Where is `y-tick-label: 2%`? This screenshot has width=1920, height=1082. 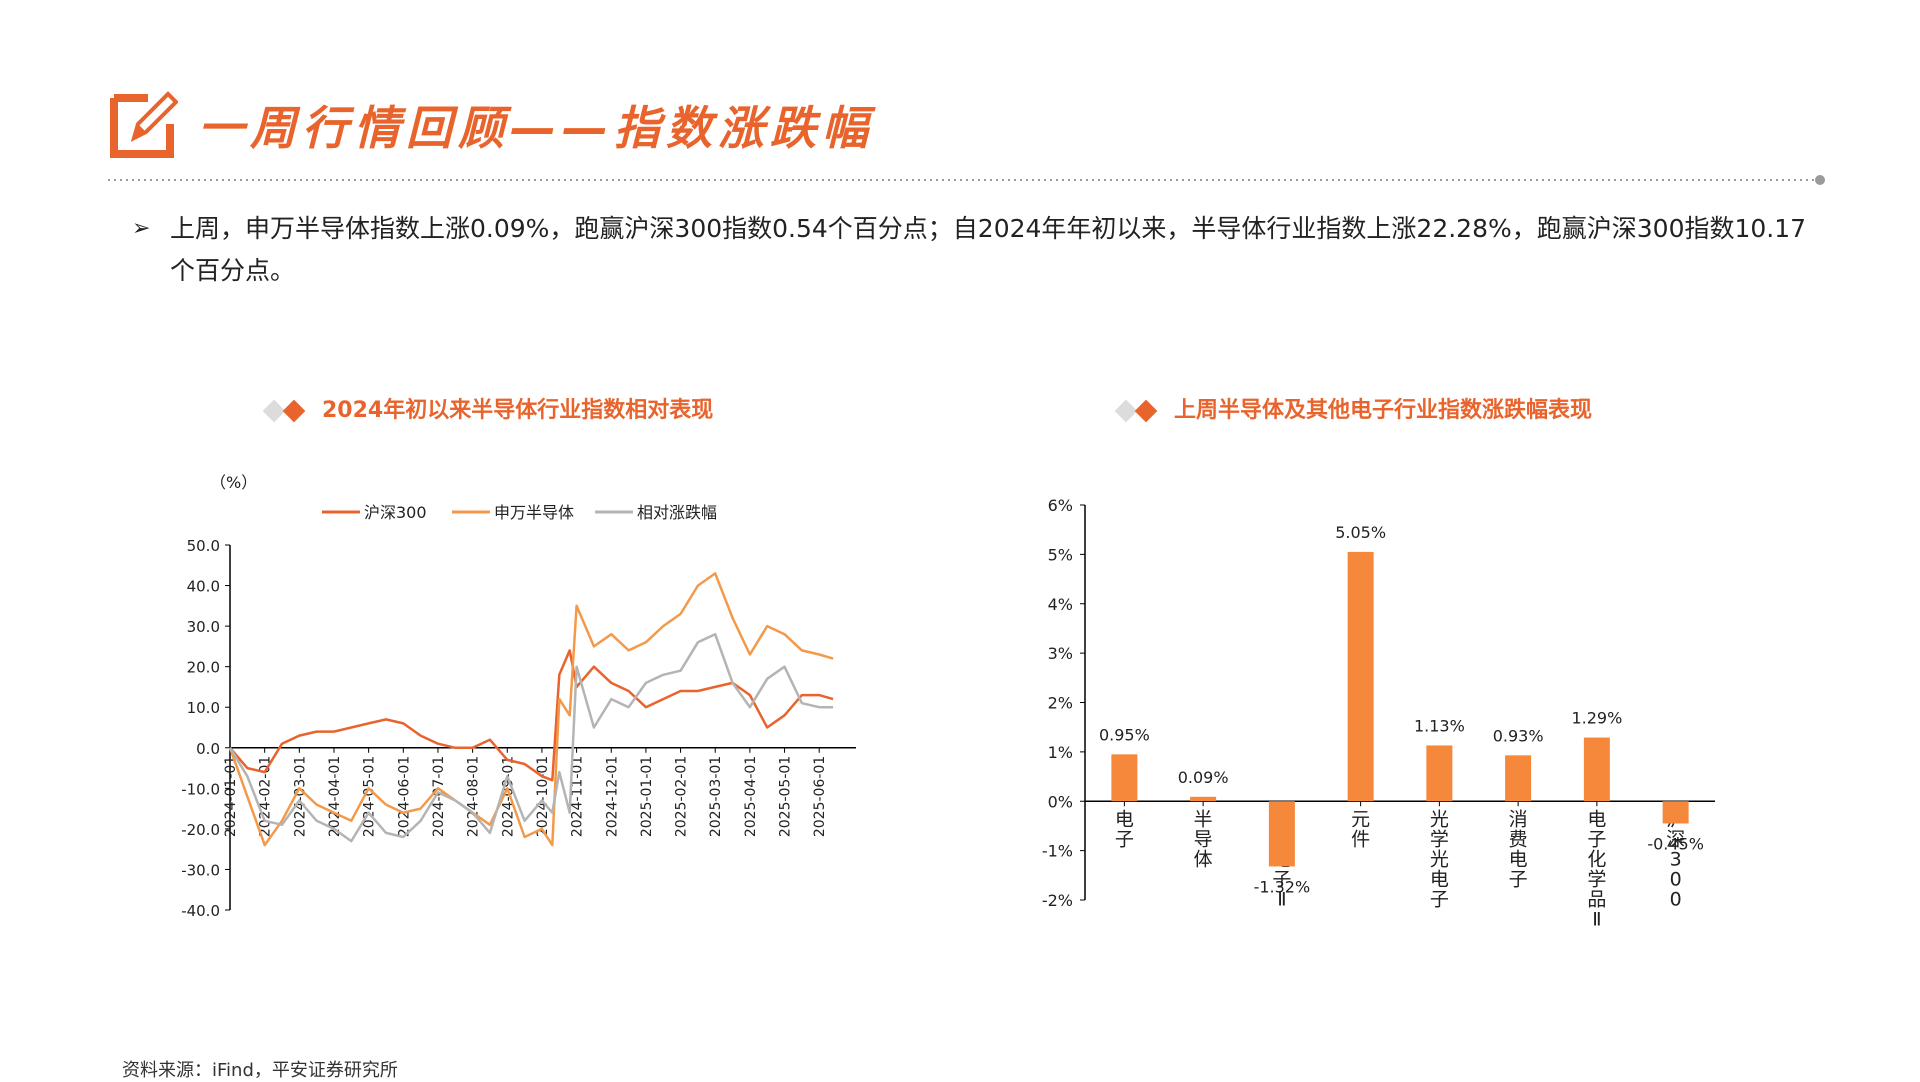 y-tick-label: 2% is located at coordinates (1060, 703).